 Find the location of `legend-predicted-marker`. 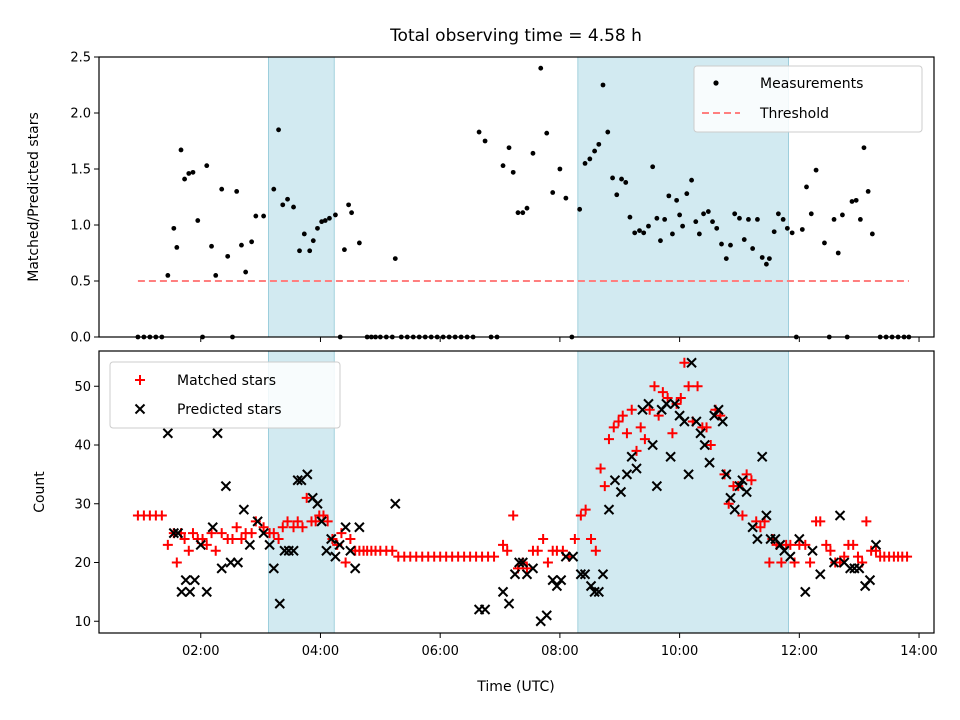

legend-predicted-marker is located at coordinates (140, 409).